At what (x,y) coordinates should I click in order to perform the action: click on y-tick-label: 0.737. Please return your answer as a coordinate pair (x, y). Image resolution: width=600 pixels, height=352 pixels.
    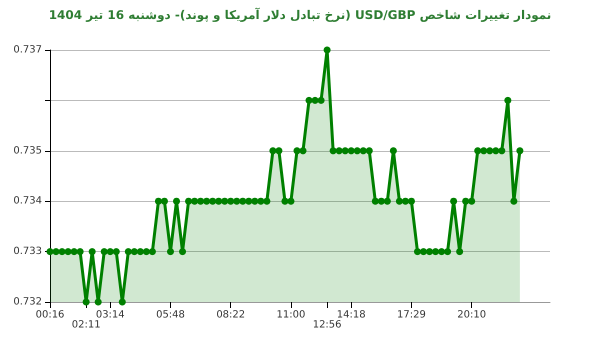
    Looking at the image, I should click on (27, 50).